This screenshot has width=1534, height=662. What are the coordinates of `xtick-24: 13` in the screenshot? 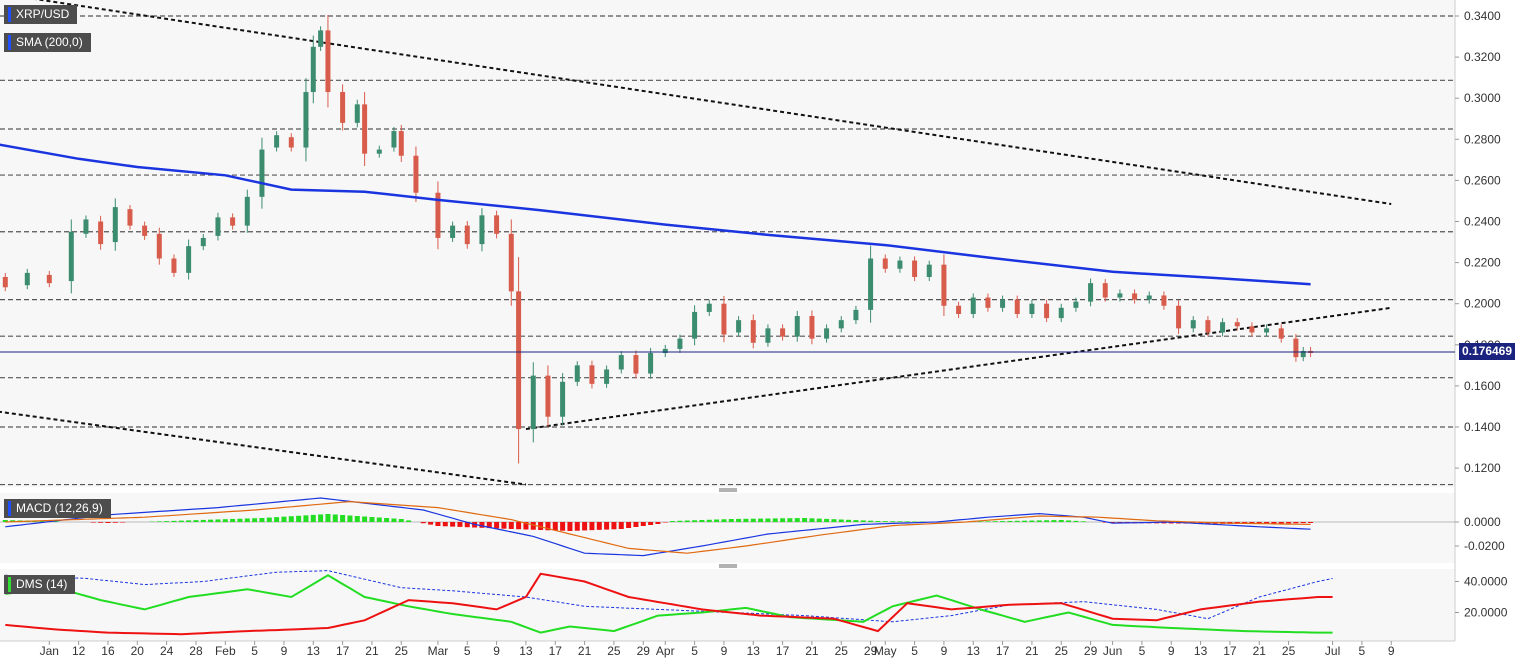 It's located at (754, 651).